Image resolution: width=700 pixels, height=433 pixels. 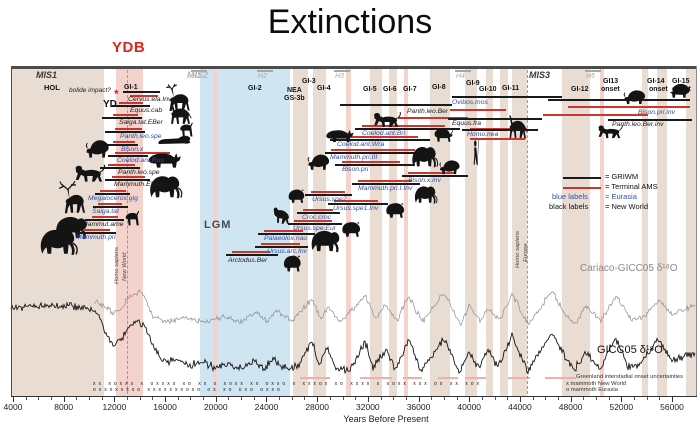 I want to click on stage-label-gi-12: GI-12, so click(x=580, y=89).